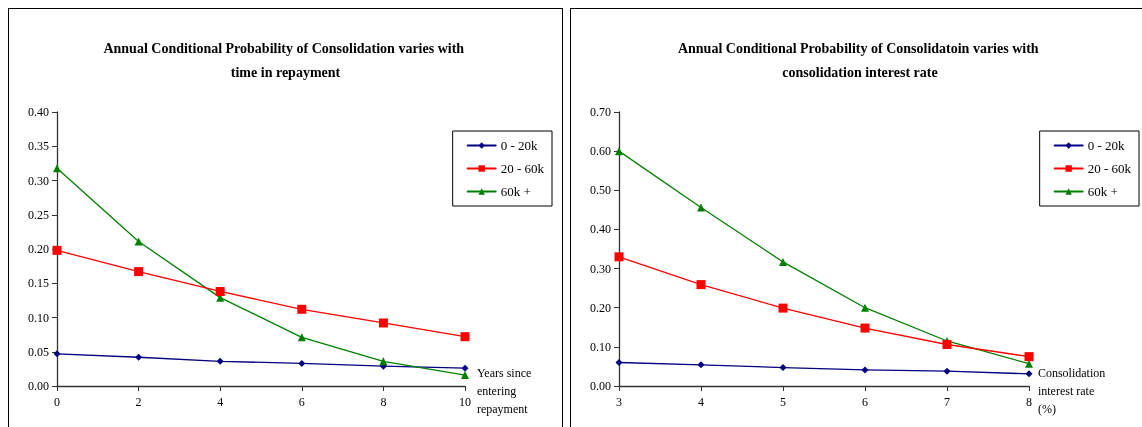 The height and width of the screenshot is (427, 1142). Describe the element at coordinates (465, 402) in the screenshot. I see `x-tick-label: 10` at that location.